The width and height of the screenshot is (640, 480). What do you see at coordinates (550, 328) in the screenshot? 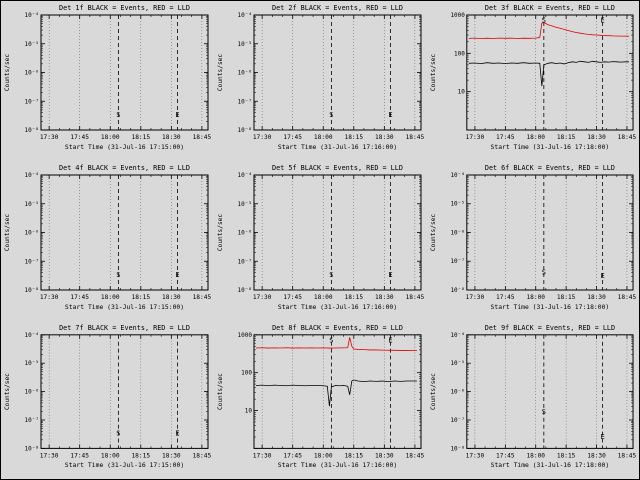
I see `chart-title: Det 9f BLACK = Events, RED = LLD` at bounding box center [550, 328].